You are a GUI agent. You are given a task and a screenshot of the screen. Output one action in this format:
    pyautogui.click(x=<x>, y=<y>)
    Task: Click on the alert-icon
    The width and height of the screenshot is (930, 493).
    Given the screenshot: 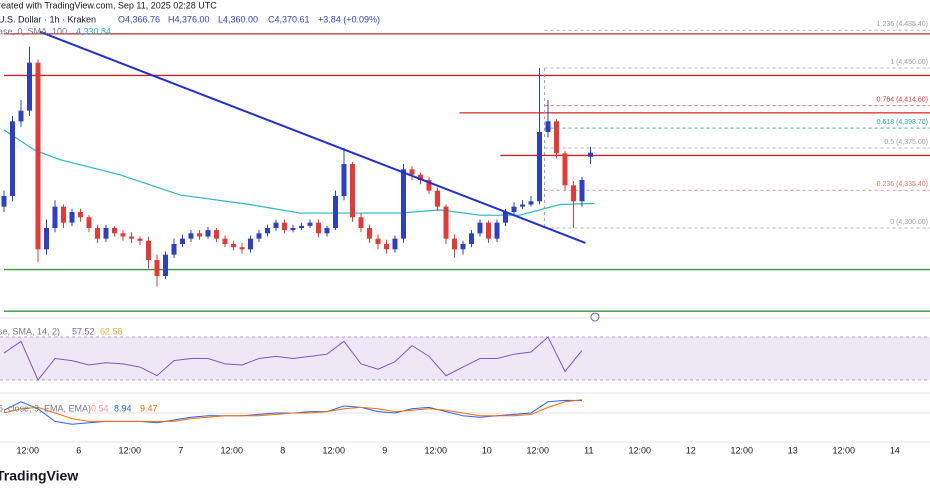 What is the action you would take?
    pyautogui.click(x=595, y=317)
    